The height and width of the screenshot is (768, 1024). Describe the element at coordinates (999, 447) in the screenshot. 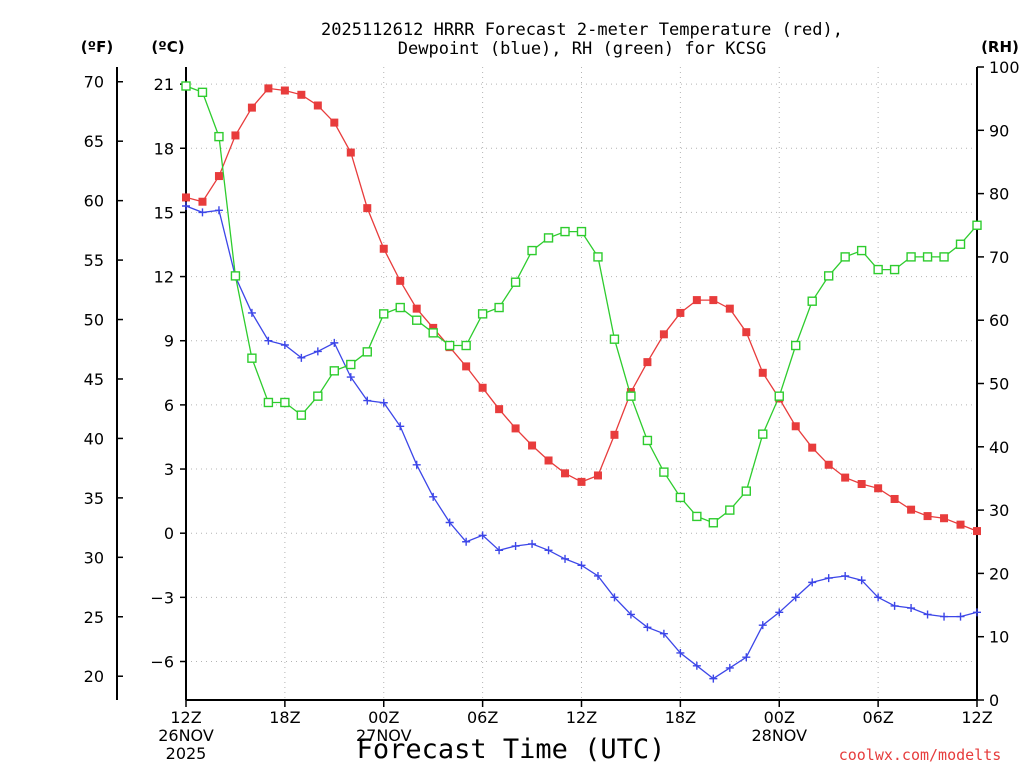

I see `rh-tick-label: 40` at that location.